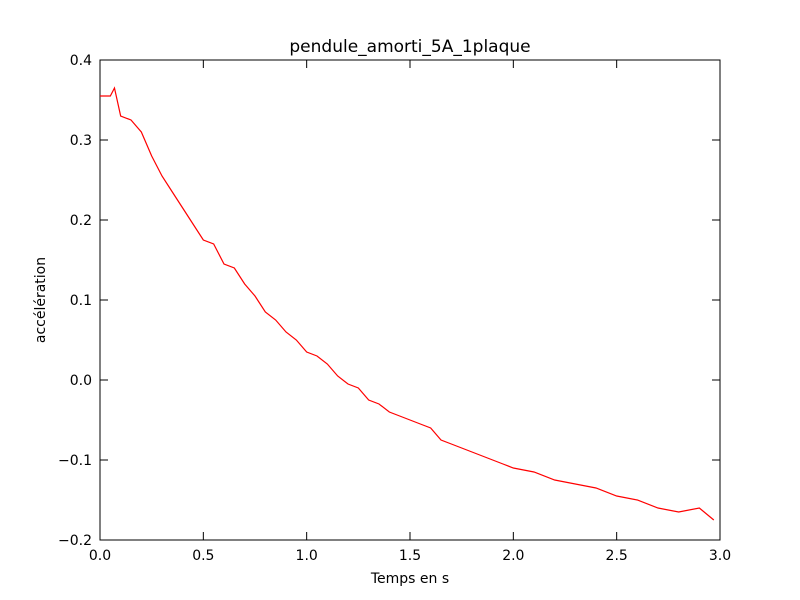  I want to click on y-tick-label: −0.2, so click(75, 541).